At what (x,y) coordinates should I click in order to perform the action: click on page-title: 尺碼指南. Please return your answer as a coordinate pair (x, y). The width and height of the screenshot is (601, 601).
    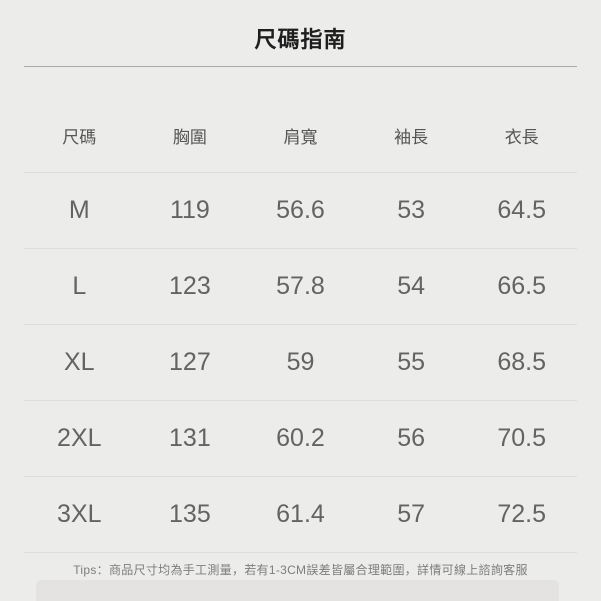
    Looking at the image, I should click on (300, 39).